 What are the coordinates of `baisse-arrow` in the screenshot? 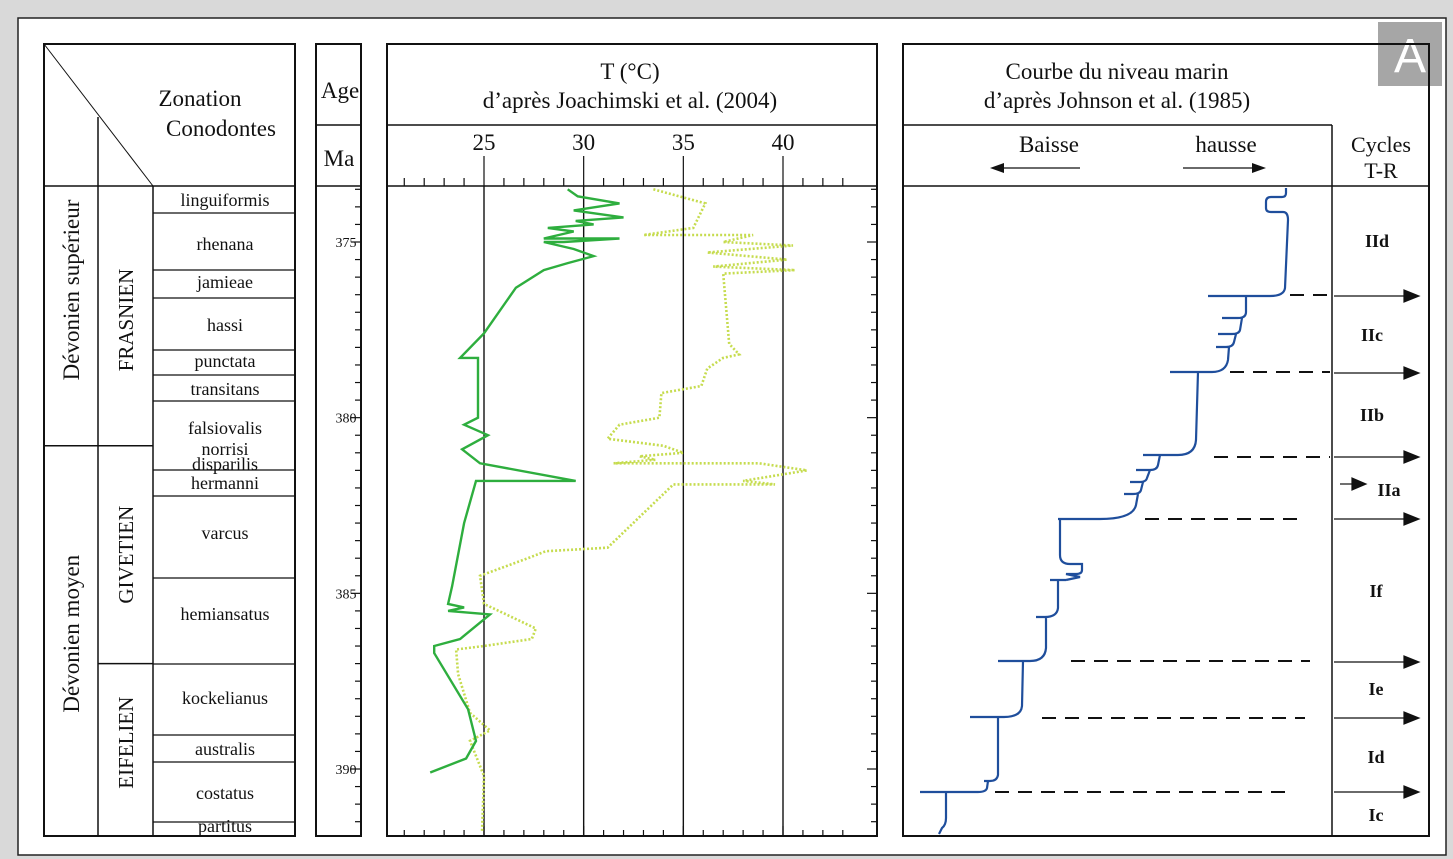 It's located at (1035, 168).